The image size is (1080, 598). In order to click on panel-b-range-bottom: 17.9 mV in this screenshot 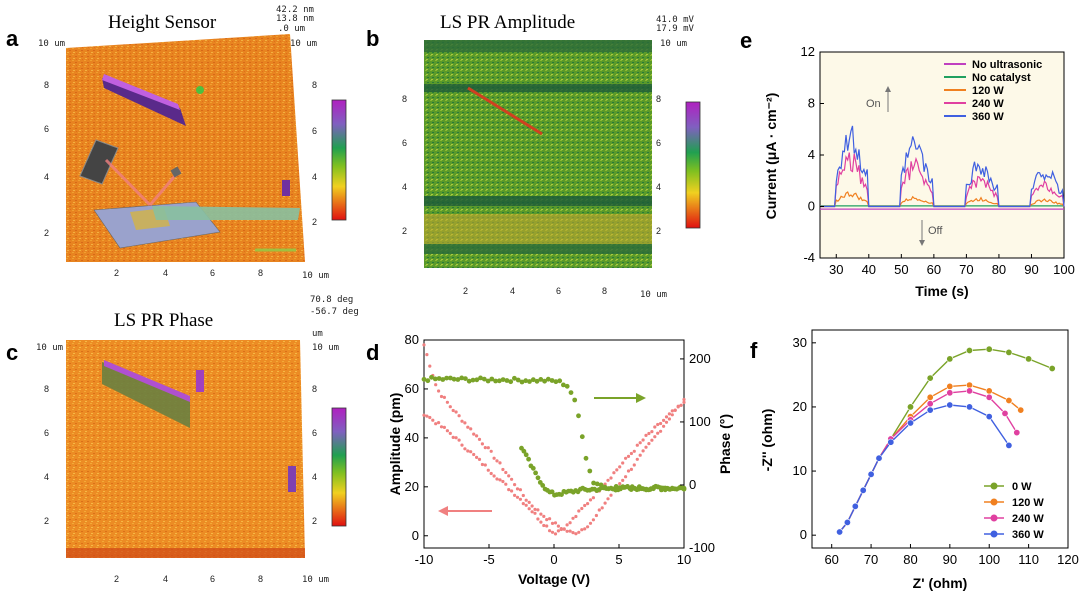, I will do `click(675, 29)`.